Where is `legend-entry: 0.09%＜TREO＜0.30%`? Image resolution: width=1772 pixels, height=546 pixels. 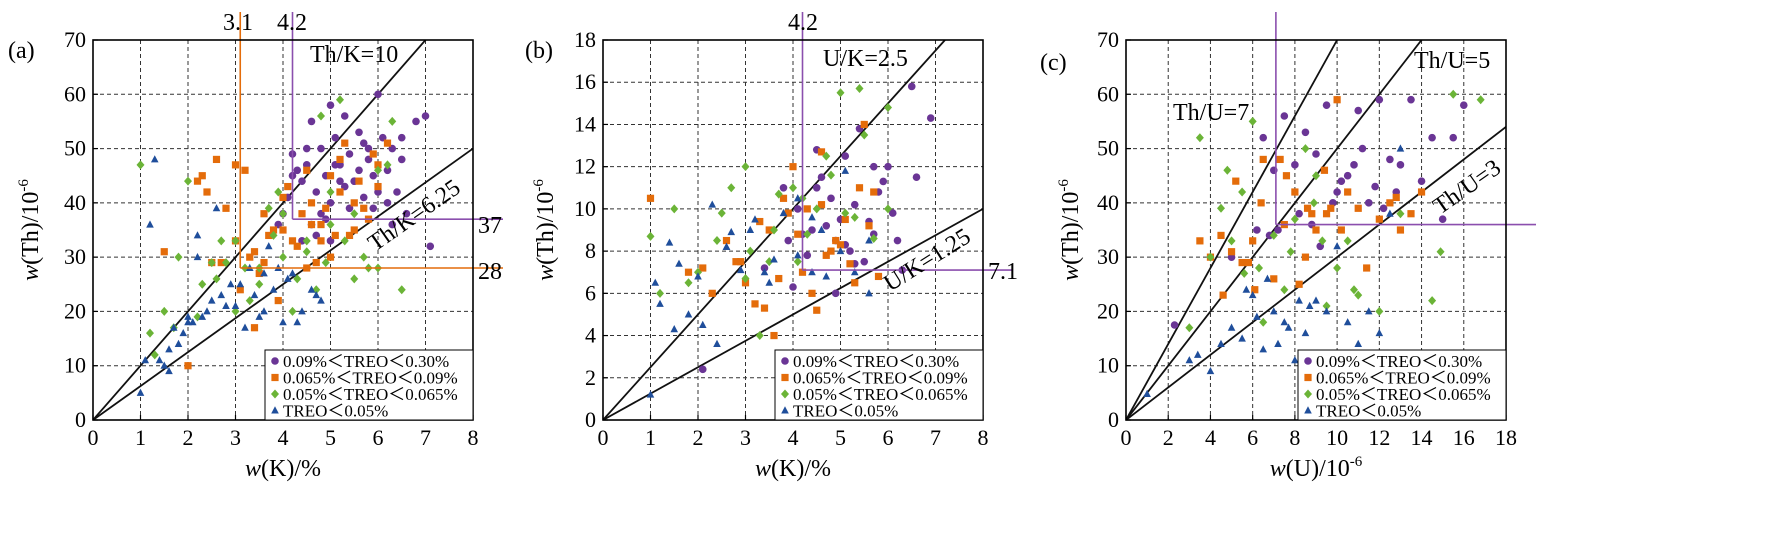 legend-entry: 0.09%＜TREO＜0.30% is located at coordinates (1399, 361).